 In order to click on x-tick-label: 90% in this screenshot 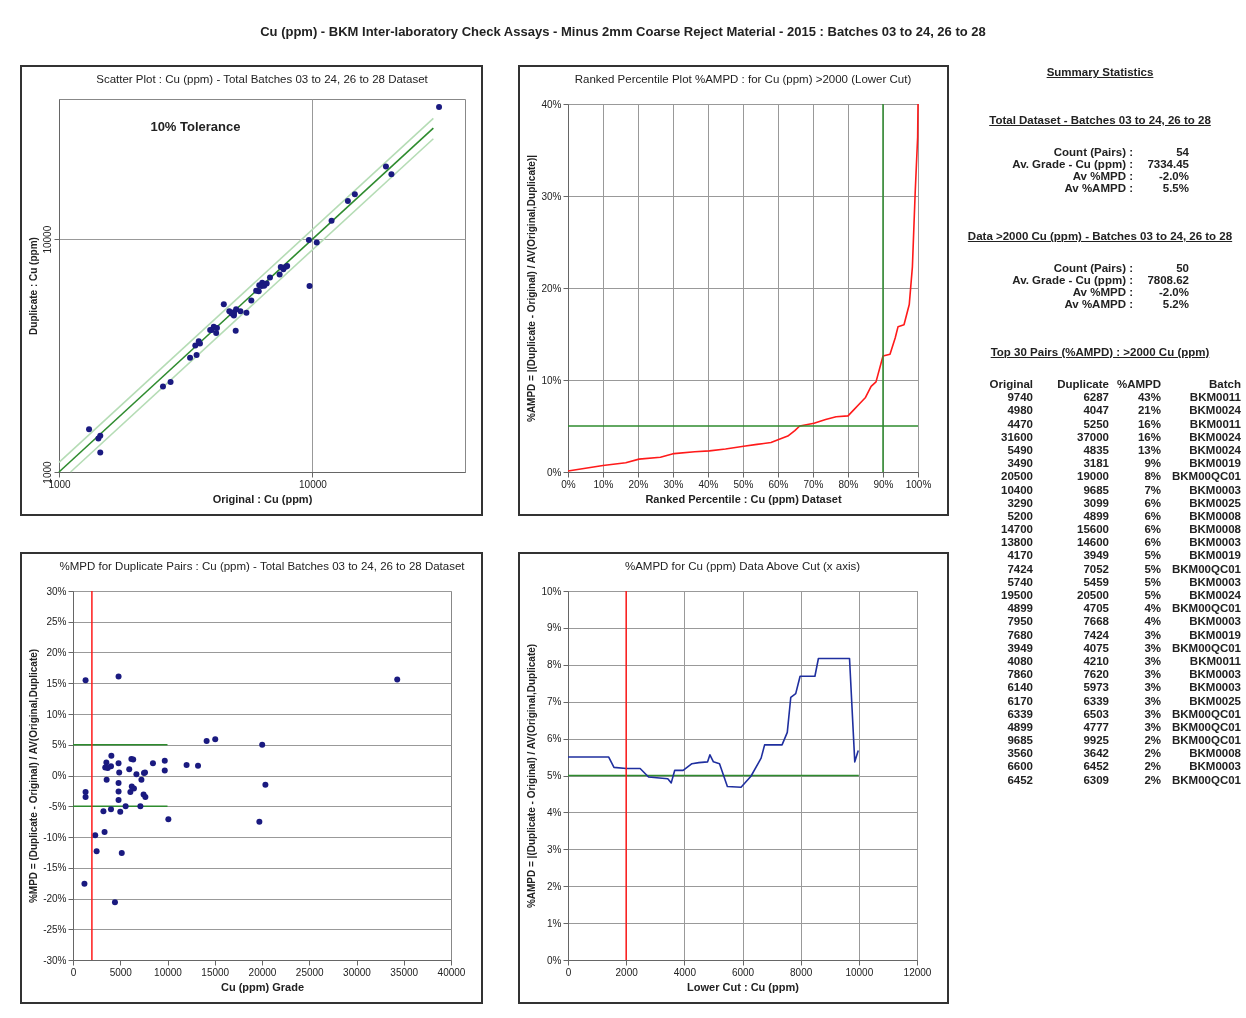, I will do `click(883, 484)`.